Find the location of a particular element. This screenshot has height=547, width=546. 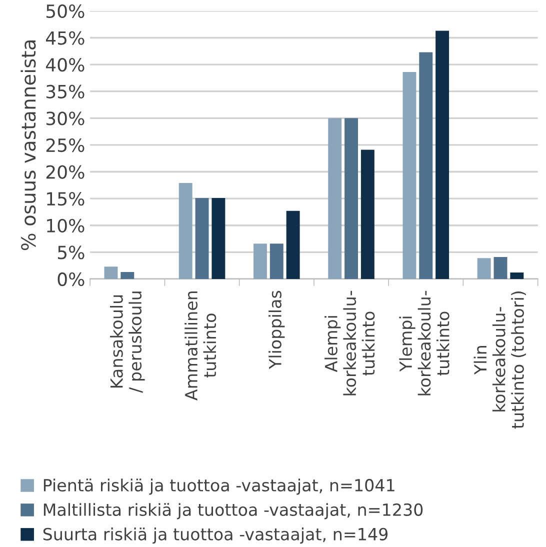

y-axis-title: % osuus vastanneista is located at coordinates (28, 145).